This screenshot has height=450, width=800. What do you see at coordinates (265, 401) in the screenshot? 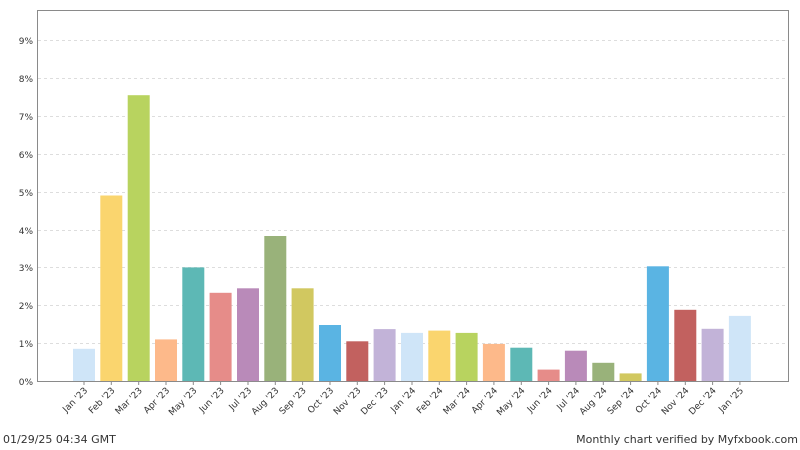
I see `x-tick-label: Aug '23` at bounding box center [265, 401].